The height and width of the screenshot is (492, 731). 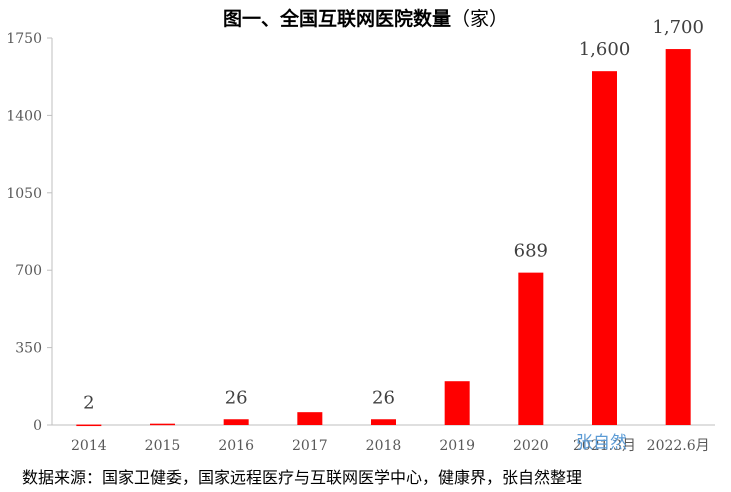 I want to click on x-tick-label: 2014, so click(x=89, y=446).